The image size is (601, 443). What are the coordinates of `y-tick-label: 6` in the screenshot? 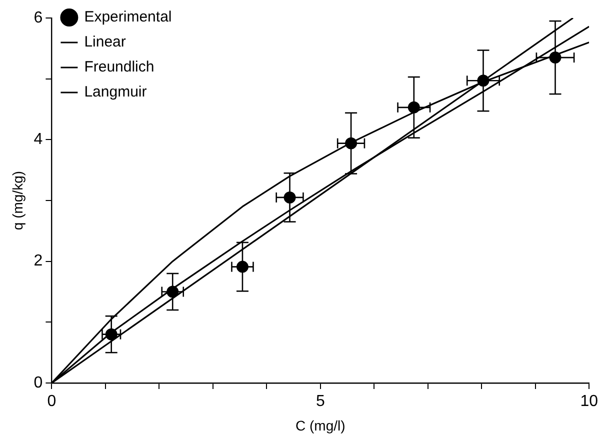 It's located at (38, 17).